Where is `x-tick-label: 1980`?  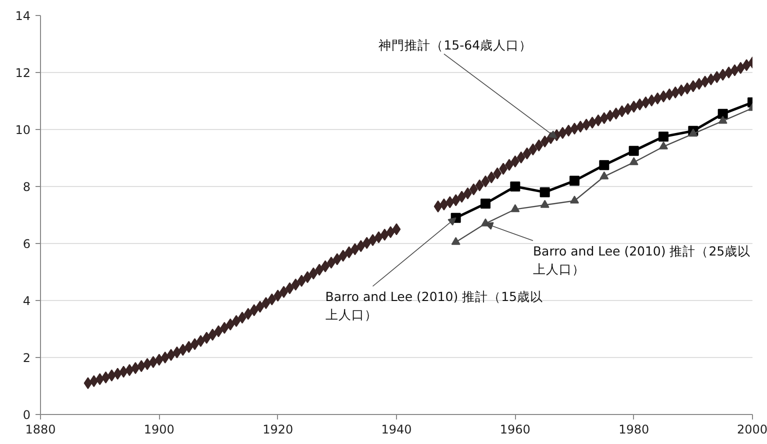 x-tick-label: 1980 is located at coordinates (634, 429).